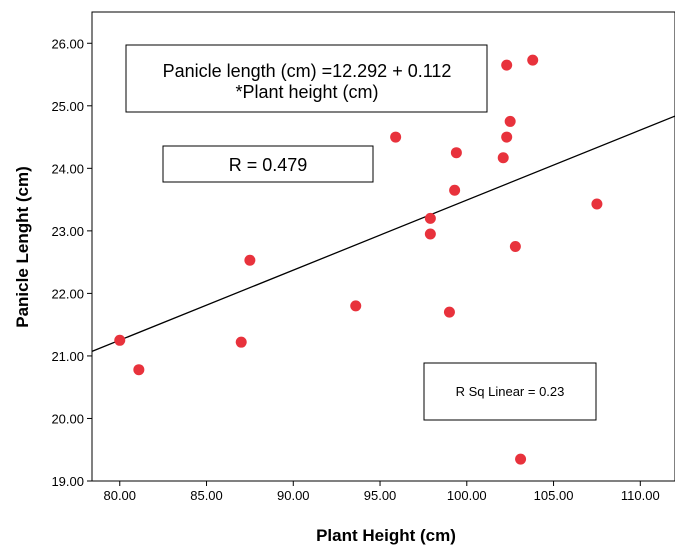 The height and width of the screenshot is (546, 675). Describe the element at coordinates (554, 495) in the screenshot. I see `x-tick-label: 105.00` at that location.